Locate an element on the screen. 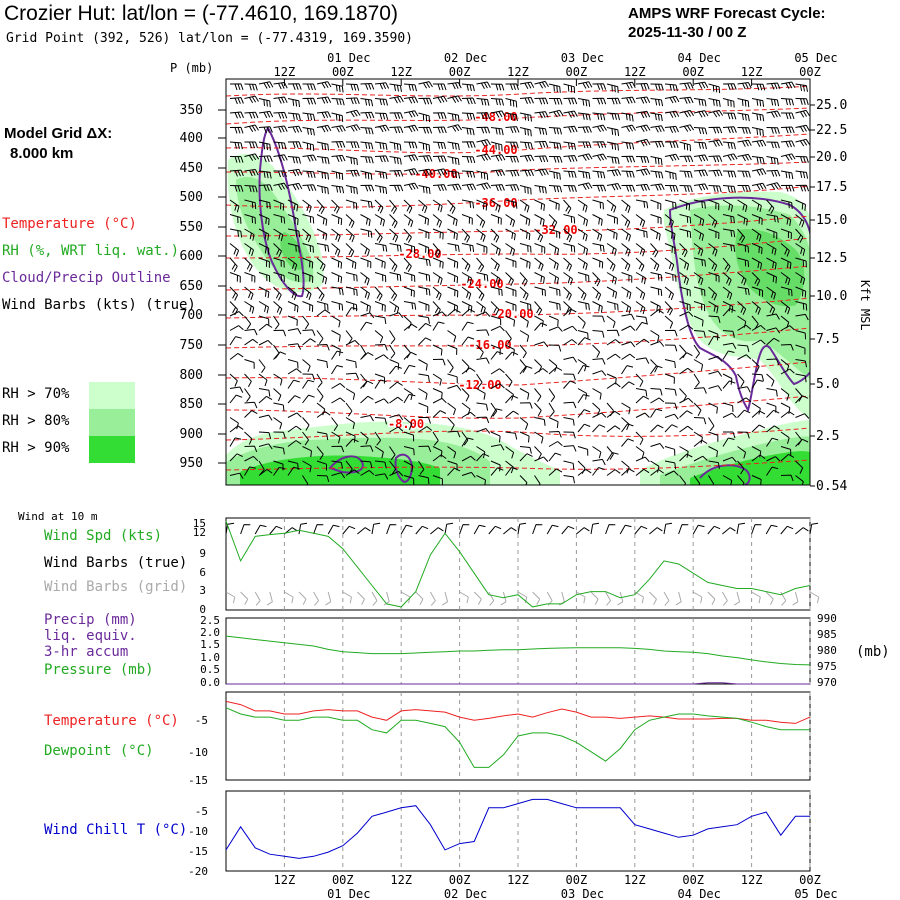  time-tick-label: 12Z is located at coordinates (518, 72).